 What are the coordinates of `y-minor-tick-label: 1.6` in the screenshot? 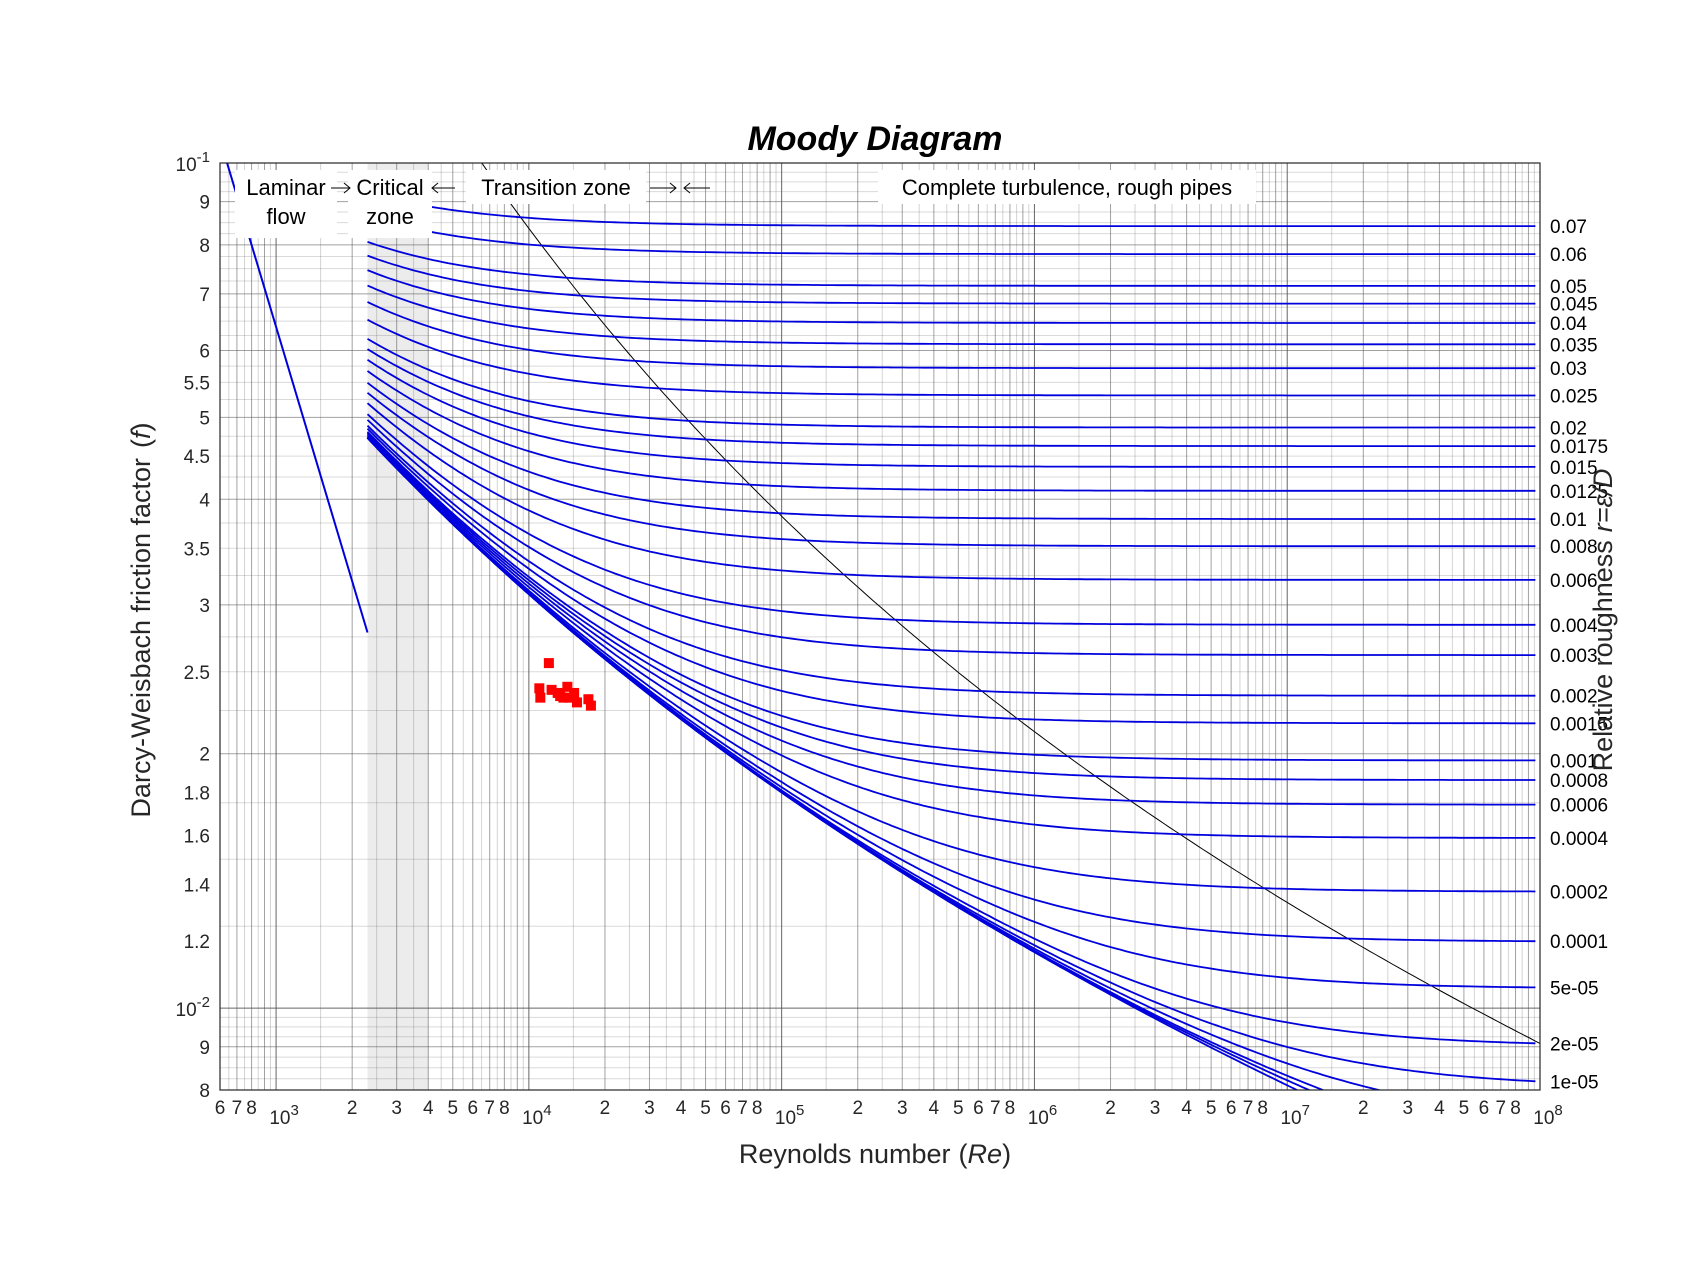 It's located at (197, 837).